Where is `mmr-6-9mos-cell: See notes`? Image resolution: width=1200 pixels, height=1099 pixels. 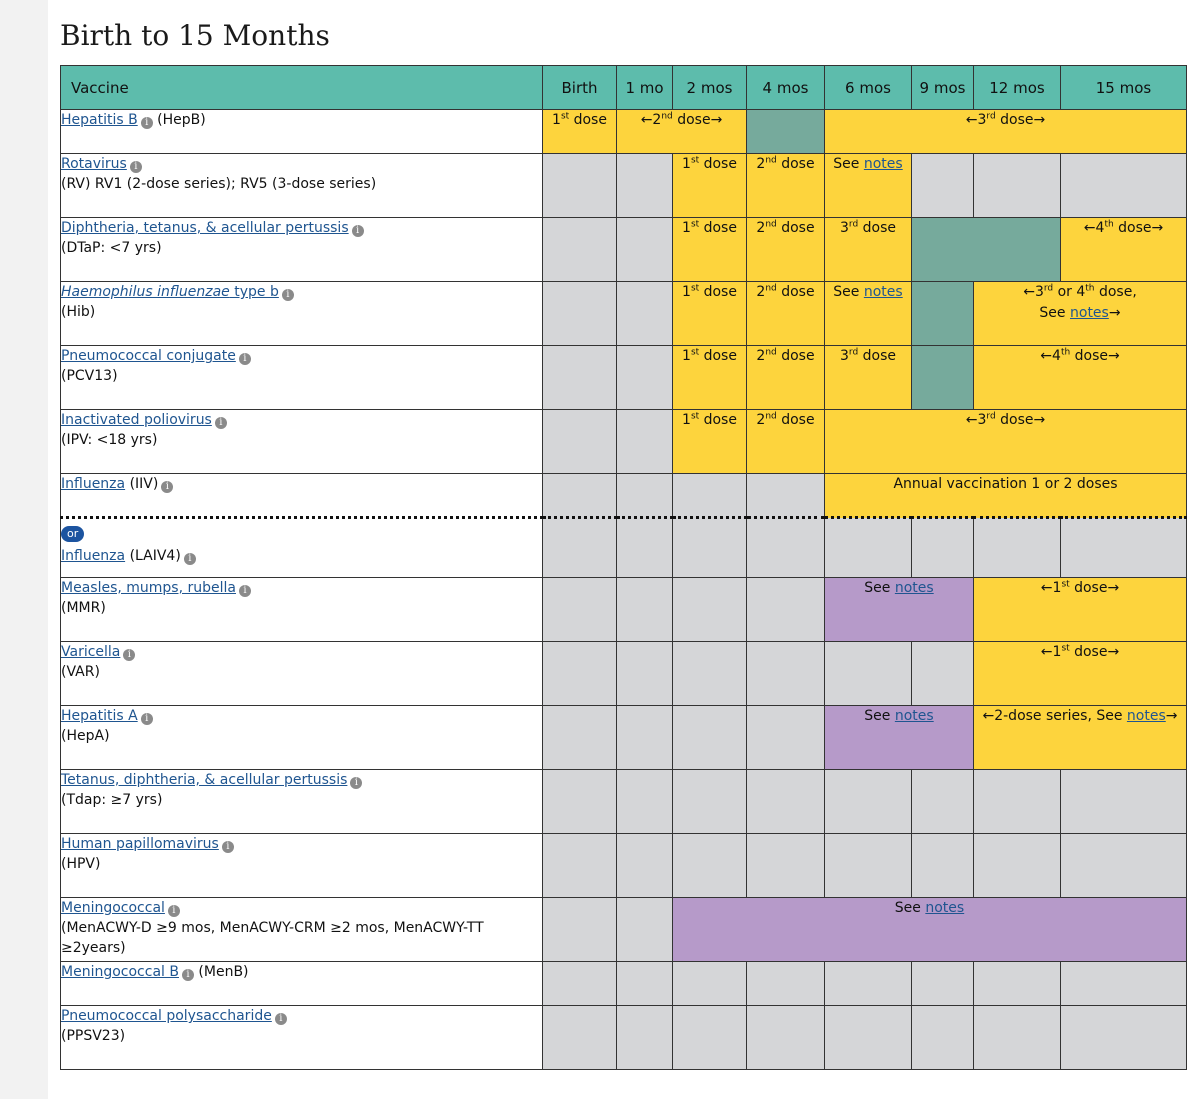 mmr-6-9mos-cell: See notes is located at coordinates (899, 609).